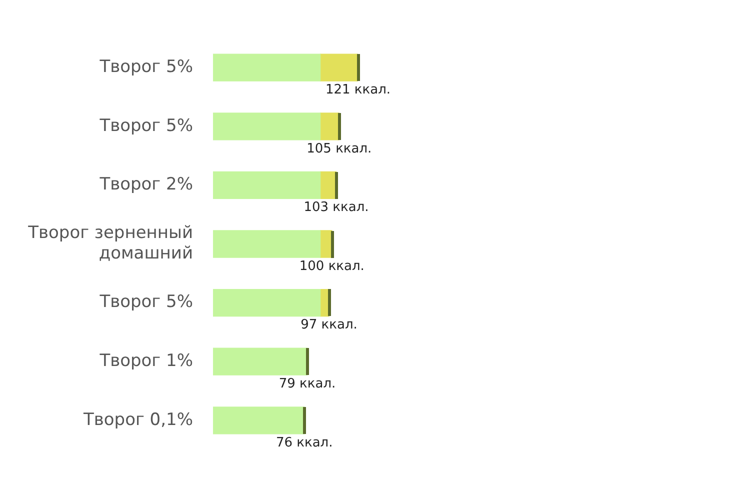 This screenshot has width=750, height=480. I want to click on y-tick-label: Творог 2%, so click(145, 184).